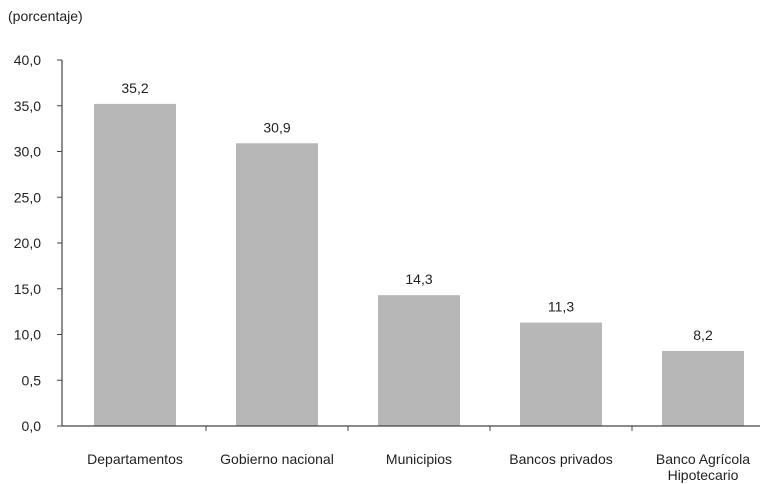 This screenshot has height=484, width=762. What do you see at coordinates (27, 60) in the screenshot?
I see `y-tick-label: 40,0` at bounding box center [27, 60].